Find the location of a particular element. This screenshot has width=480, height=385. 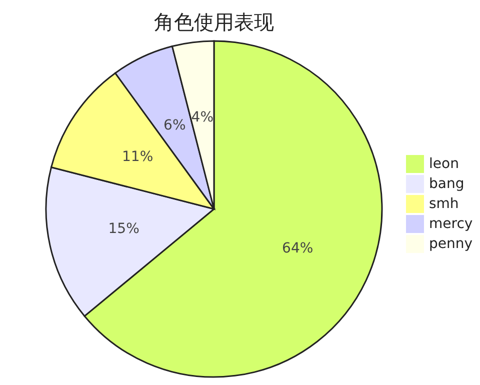

data-label: 4% is located at coordinates (202, 117).